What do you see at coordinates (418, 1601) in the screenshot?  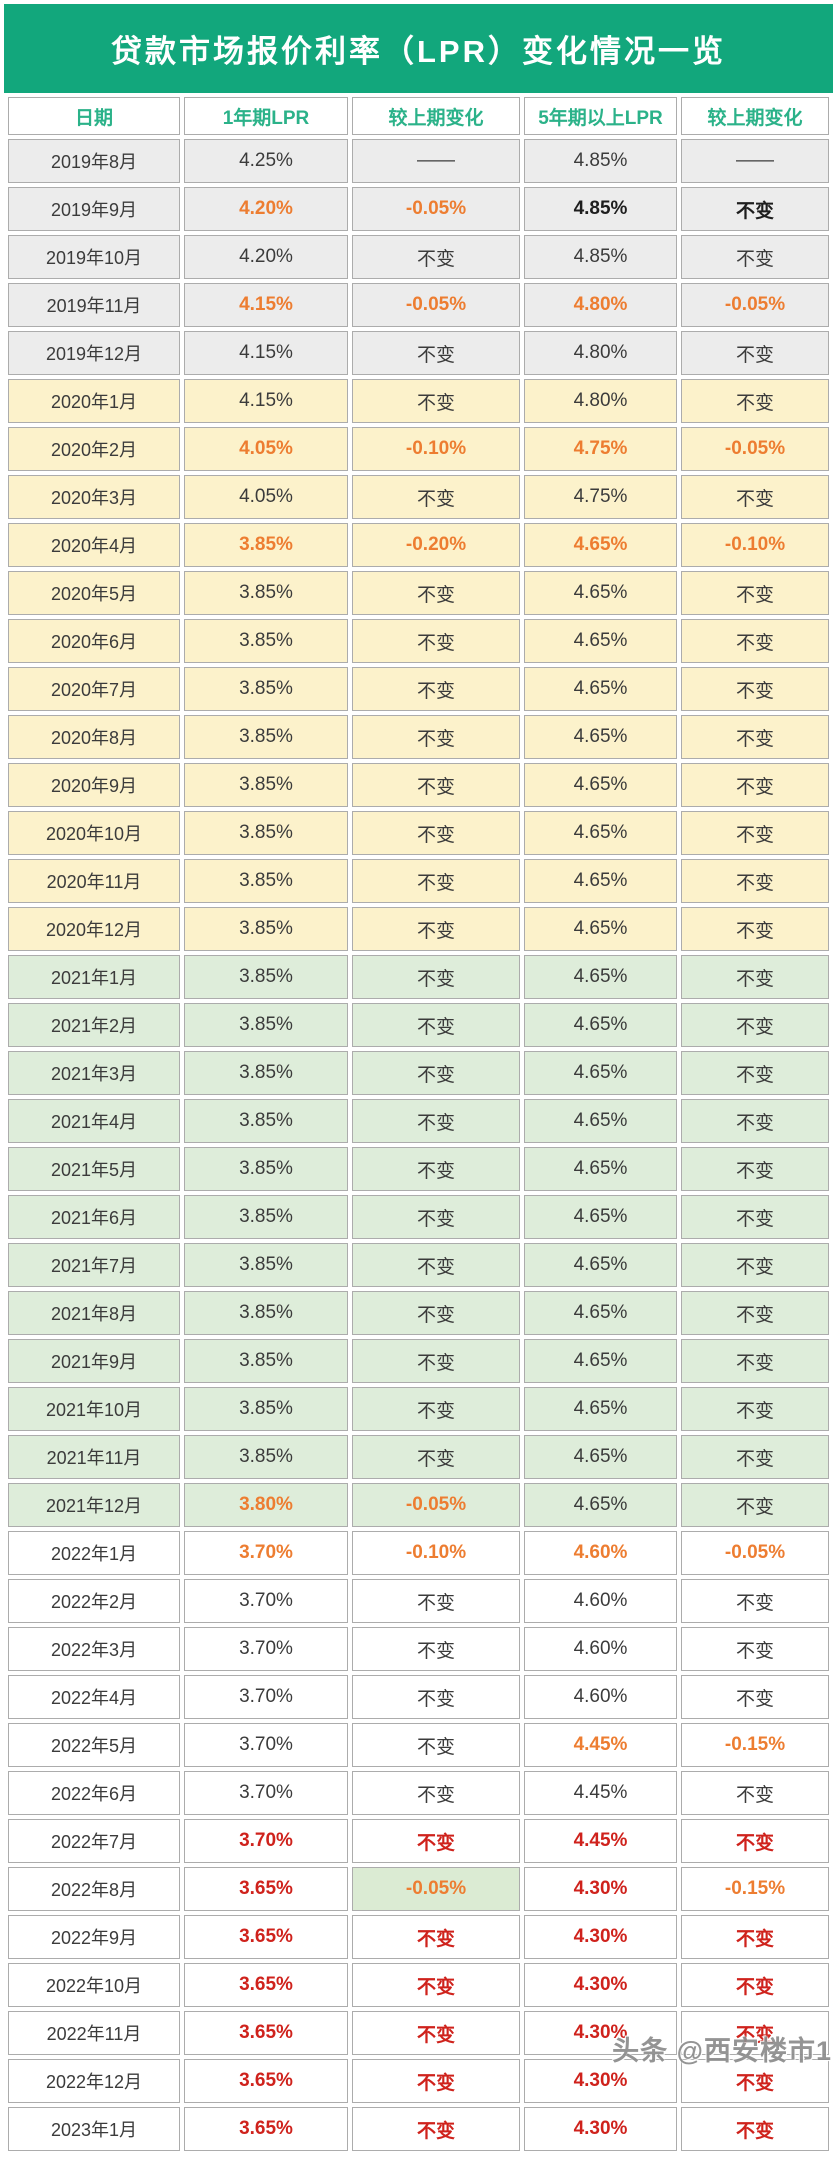 I see `table-row: 2022年2月 3.70% 不变 4.60% 不变` at bounding box center [418, 1601].